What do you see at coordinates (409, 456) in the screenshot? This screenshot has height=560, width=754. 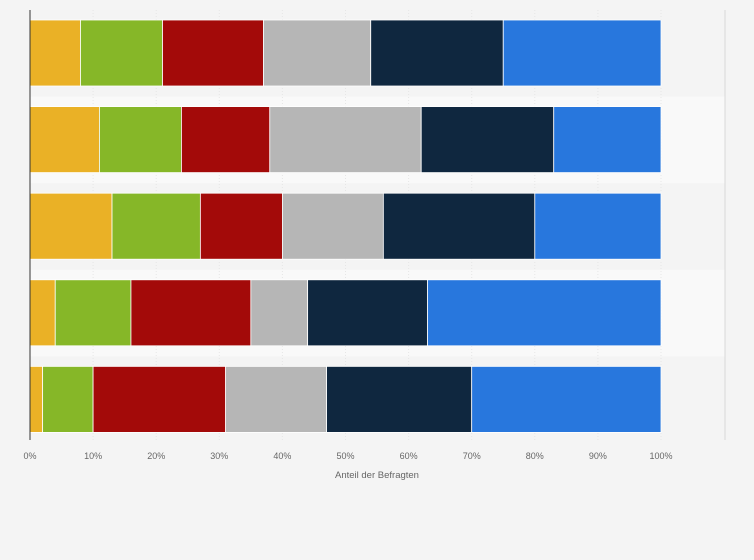 I see `x-tick-label: 60%` at bounding box center [409, 456].